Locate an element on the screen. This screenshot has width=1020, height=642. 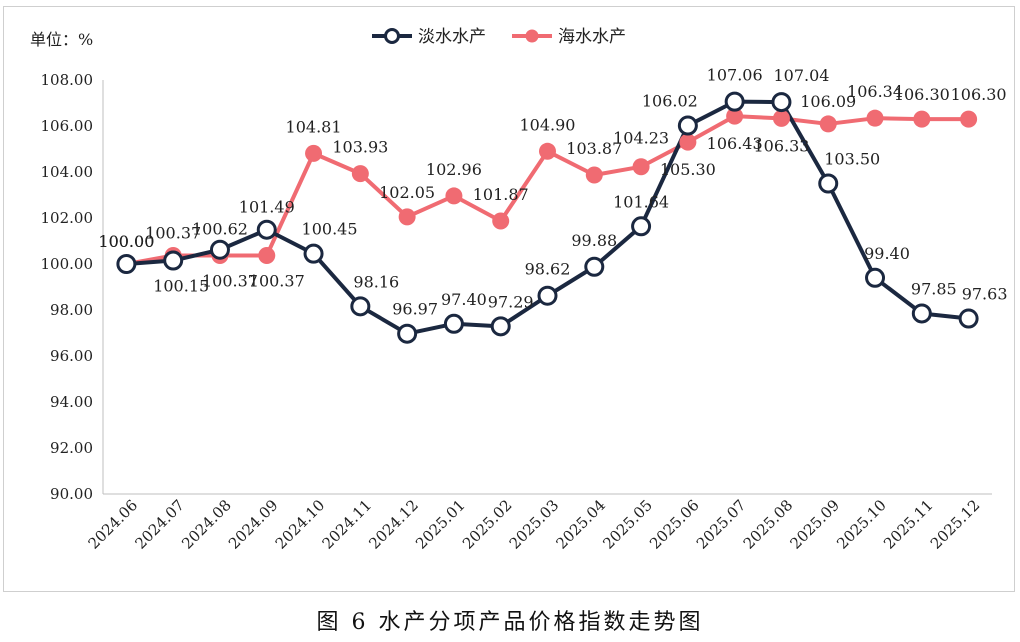
data-label-freshwater: 97.63 is located at coordinates (985, 294).